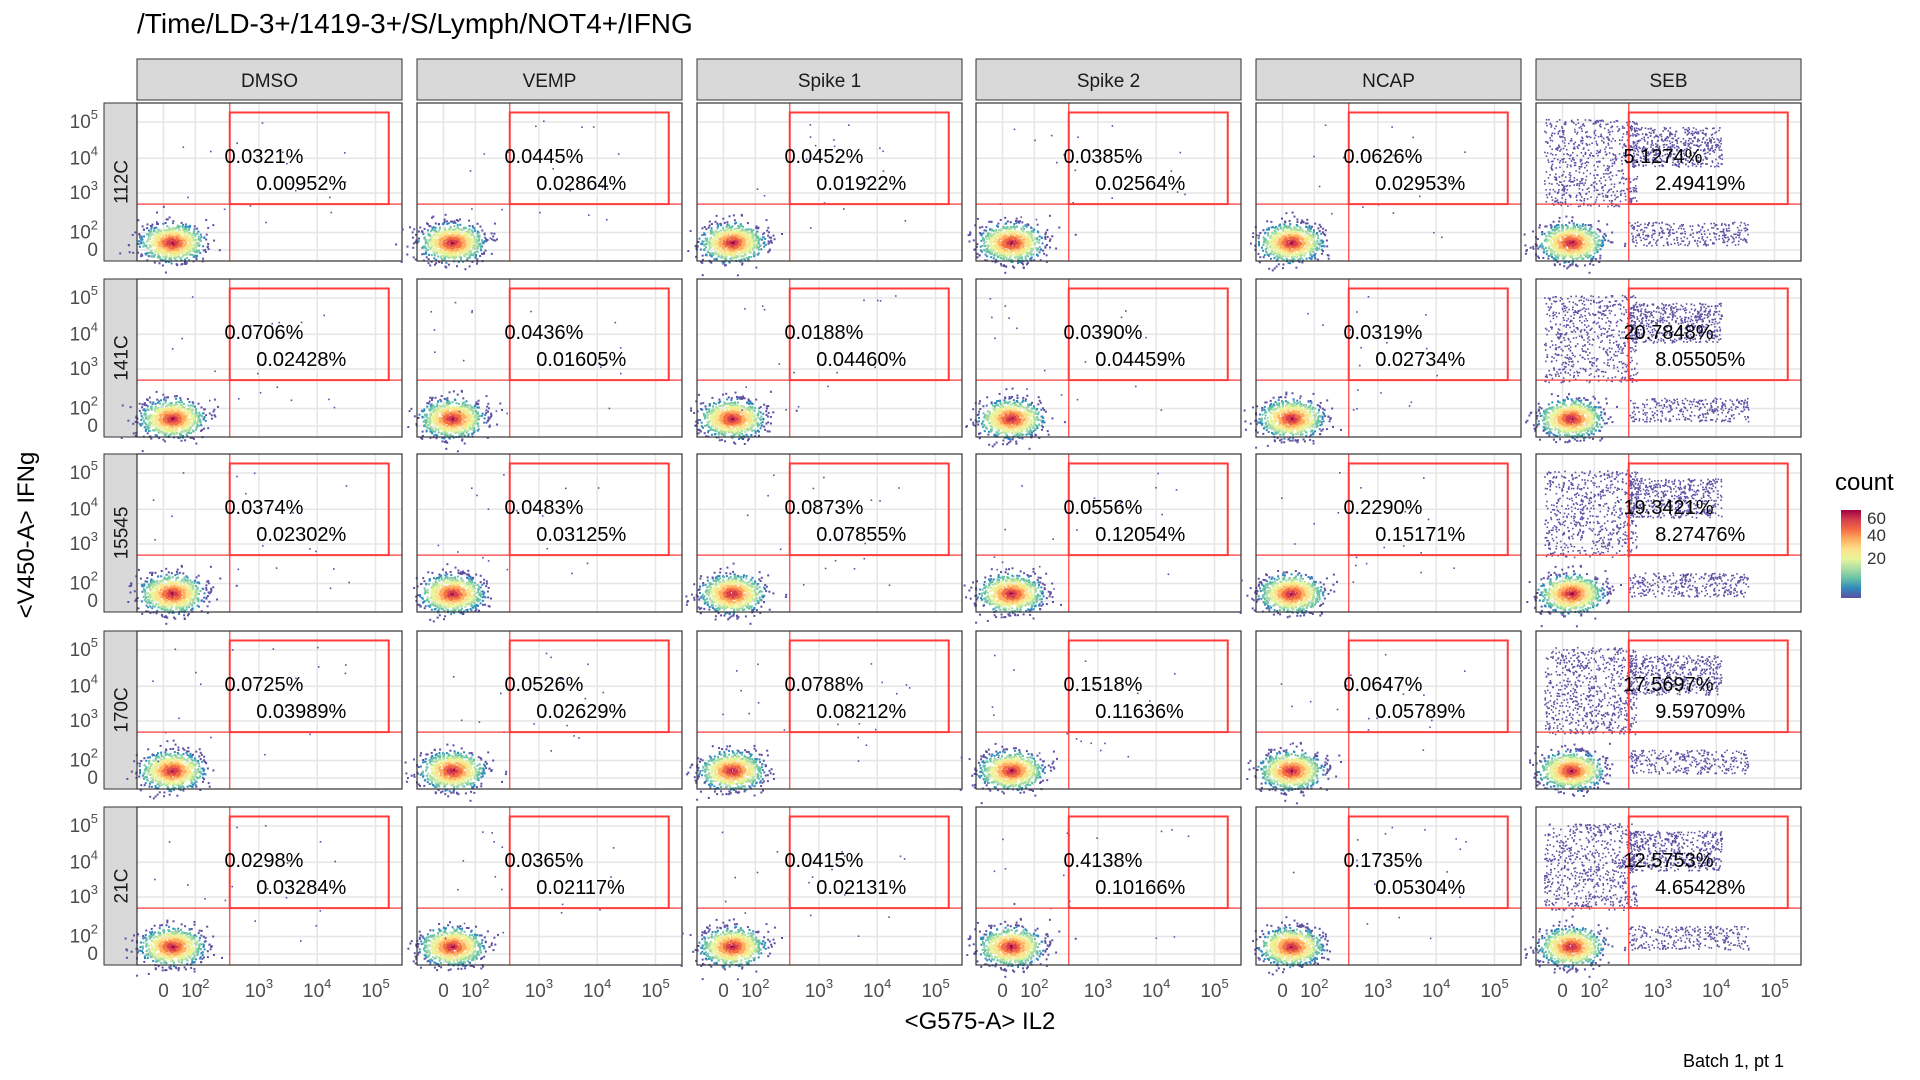  What do you see at coordinates (1388, 79) in the screenshot?
I see `column-strip: NCAP` at bounding box center [1388, 79].